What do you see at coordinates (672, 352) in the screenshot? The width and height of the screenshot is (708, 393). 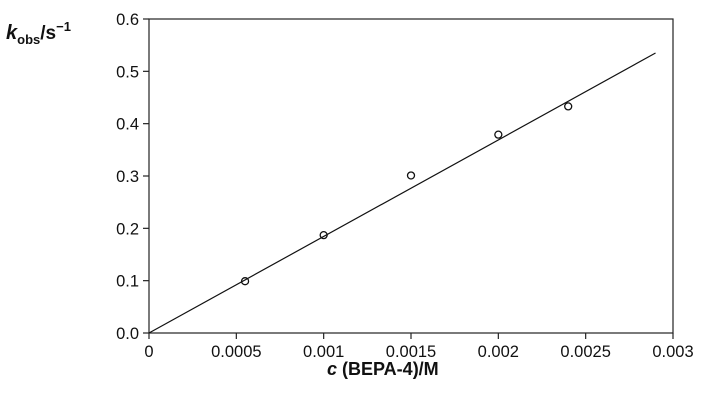 I see `x-tick-label: 0.003` at bounding box center [672, 352].